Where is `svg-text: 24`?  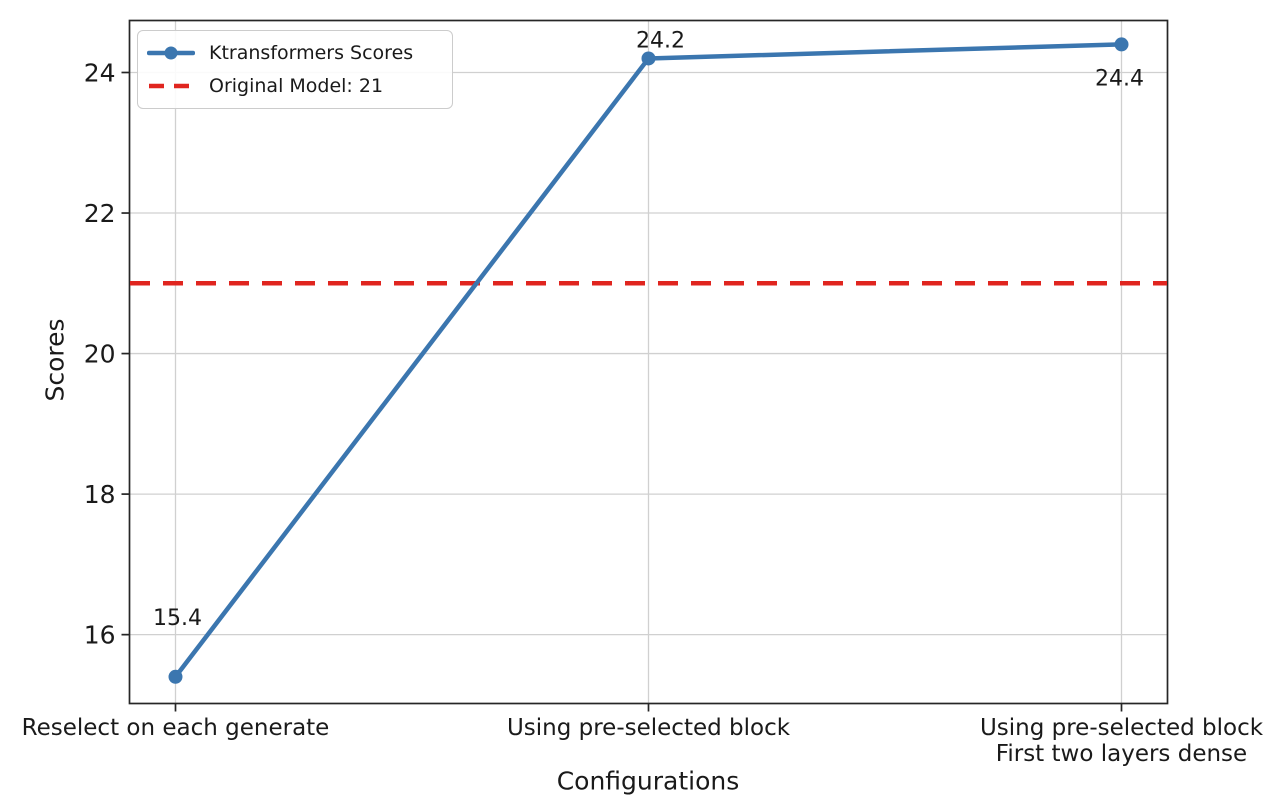
svg-text: 24 is located at coordinates (100, 72).